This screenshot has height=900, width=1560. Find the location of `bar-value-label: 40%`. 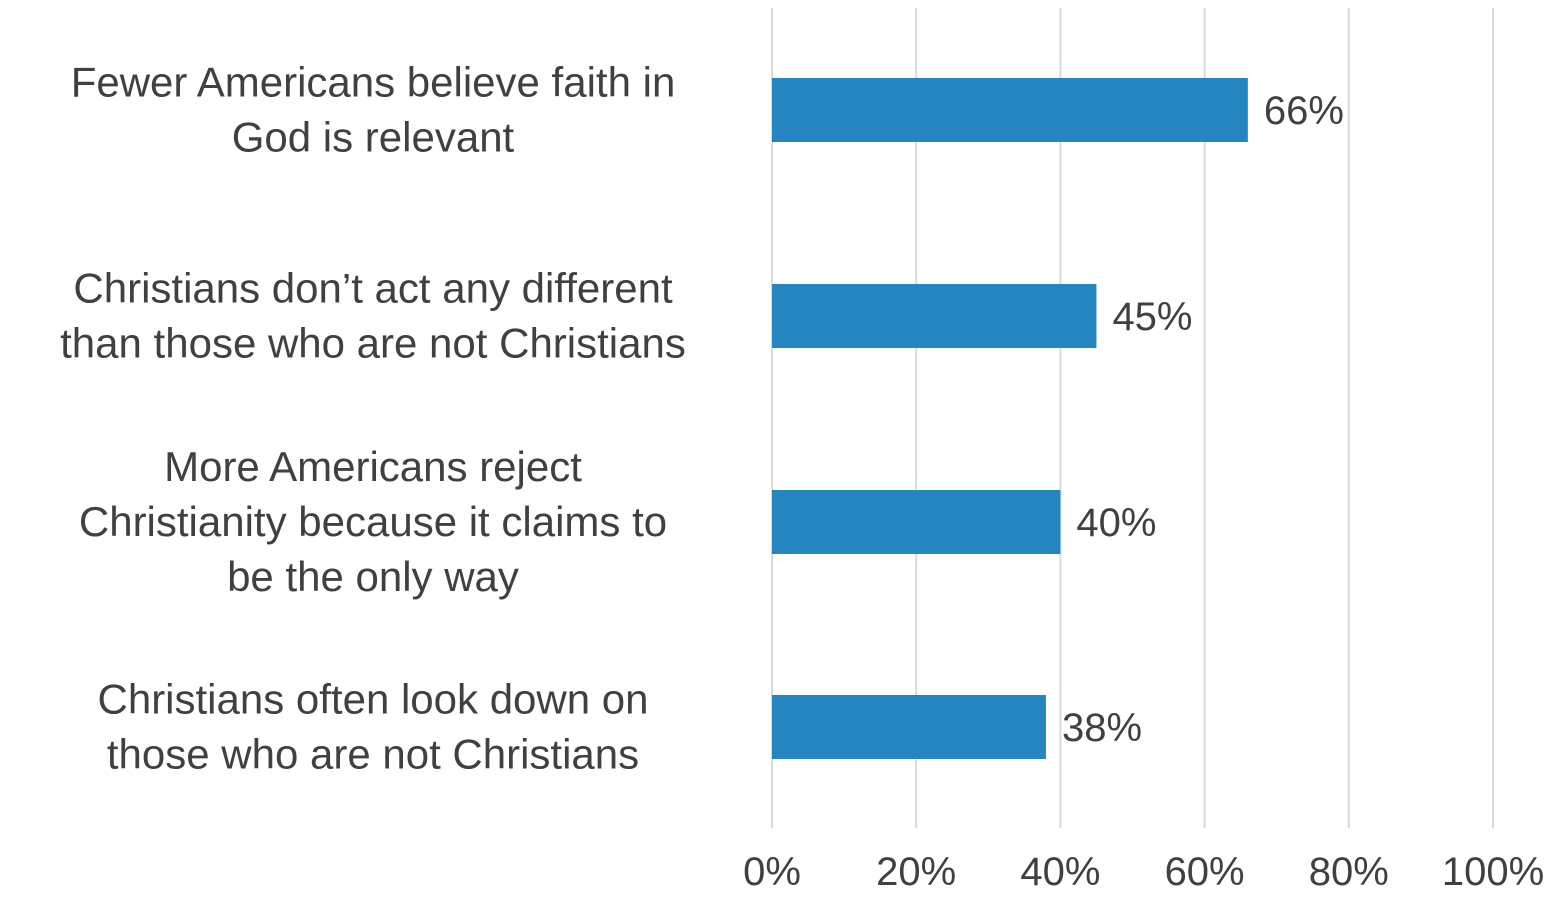

bar-value-label: 40% is located at coordinates (1116, 523).